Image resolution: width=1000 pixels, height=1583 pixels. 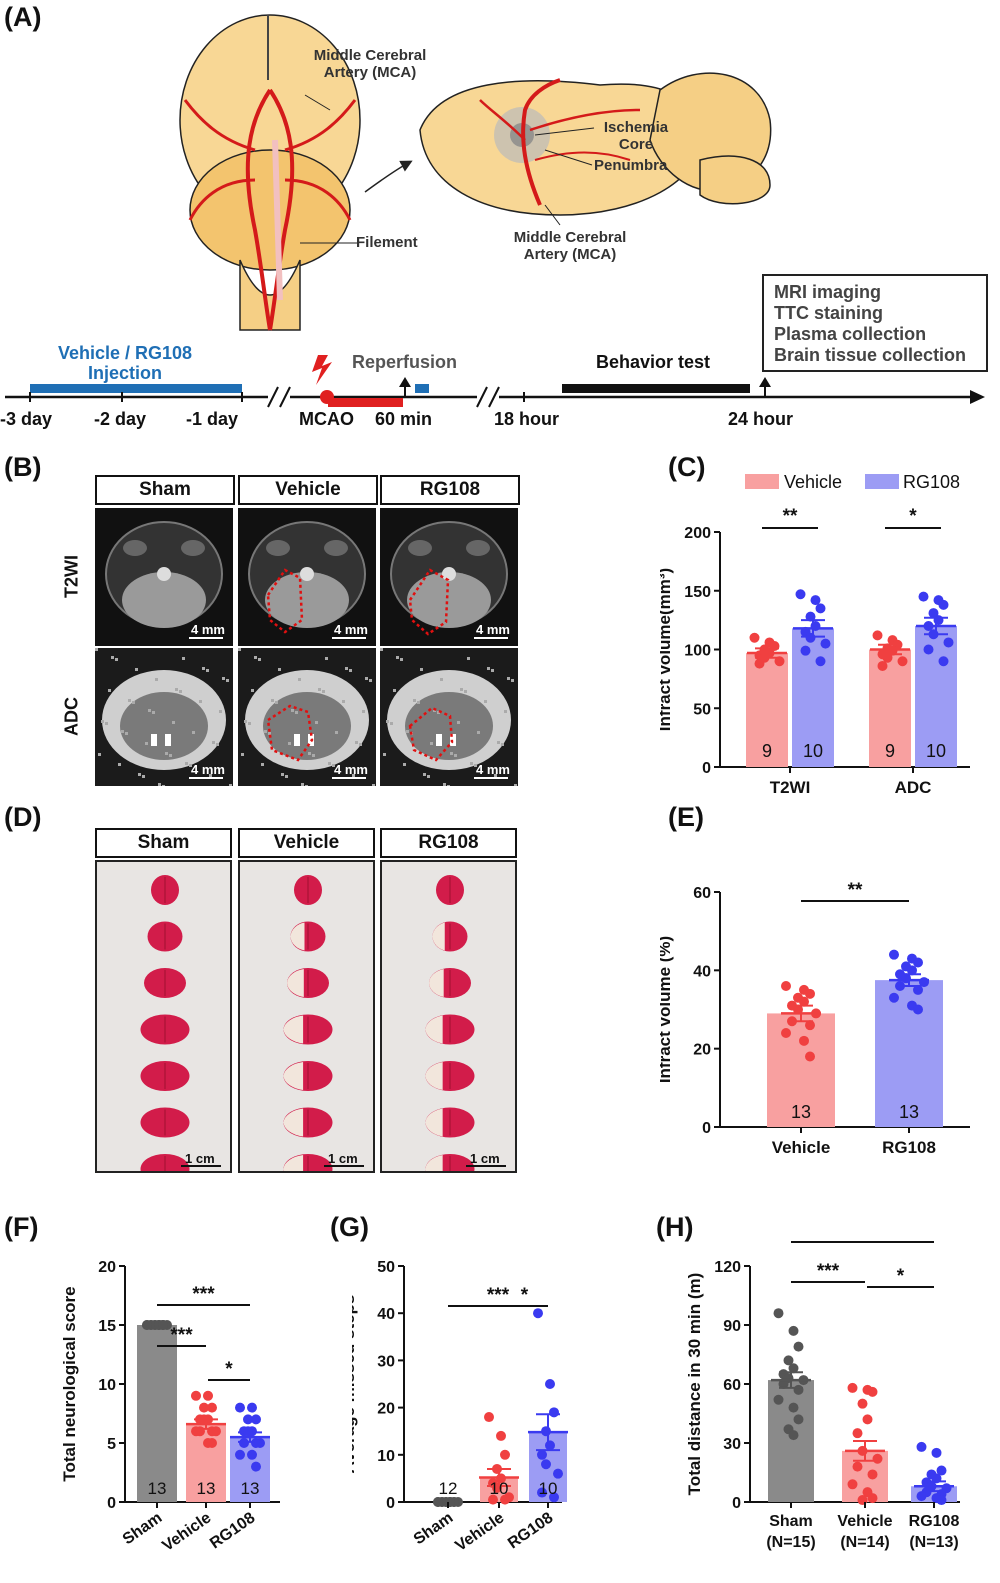 What do you see at coordinates (69, 1383) in the screenshot?
I see `y-axis-title: Total neurological score` at bounding box center [69, 1383].